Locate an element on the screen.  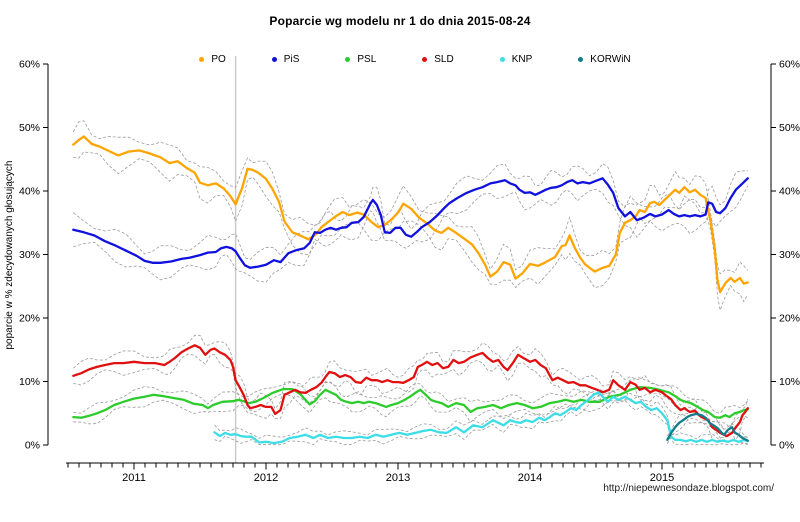
legend-label: PiS is located at coordinates (291, 59).